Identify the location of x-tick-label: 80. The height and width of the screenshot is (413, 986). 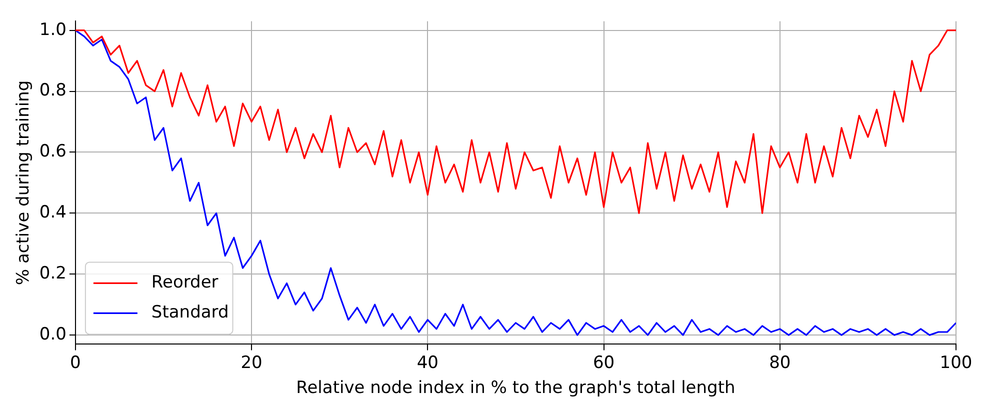
(780, 362).